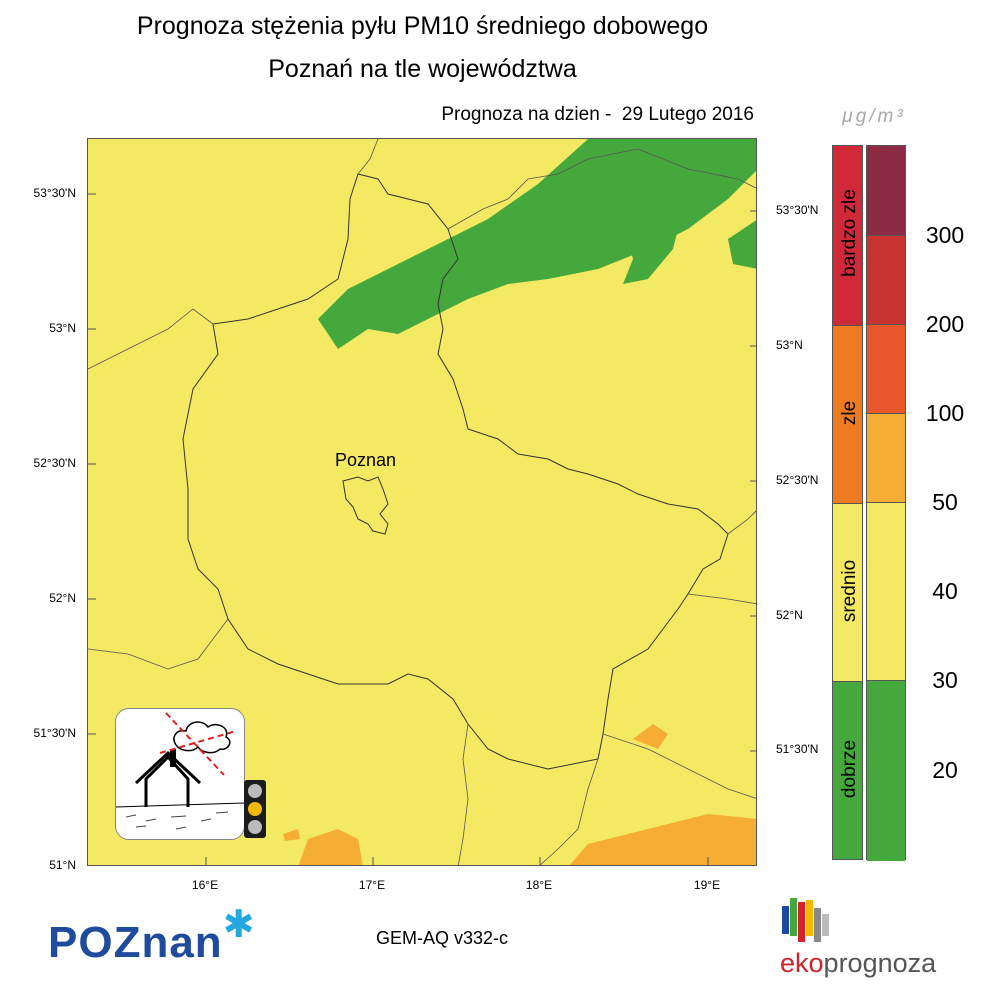  What do you see at coordinates (422, 69) in the screenshot?
I see `map-subtitle: Poznań na tle województwa` at bounding box center [422, 69].